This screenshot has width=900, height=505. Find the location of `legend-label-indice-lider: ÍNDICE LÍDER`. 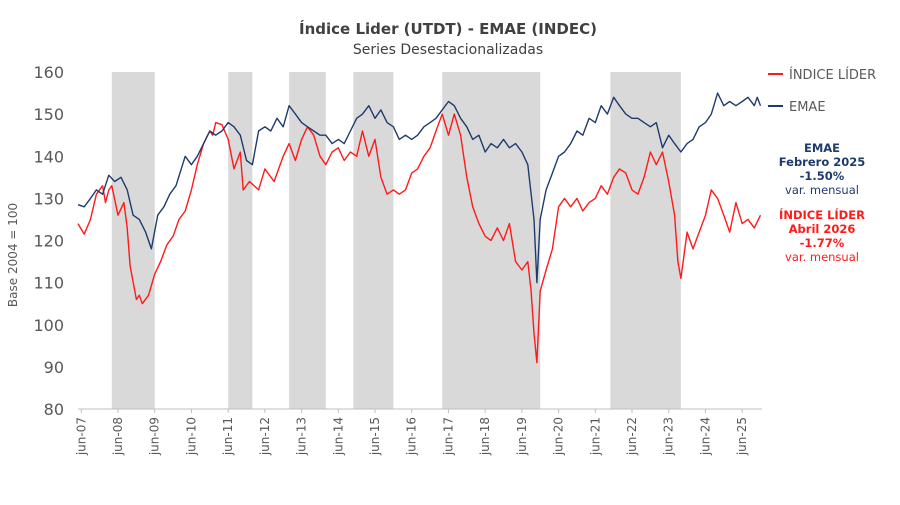

legend-label-indice-lider: ÍNDICE LÍDER is located at coordinates (832, 75).